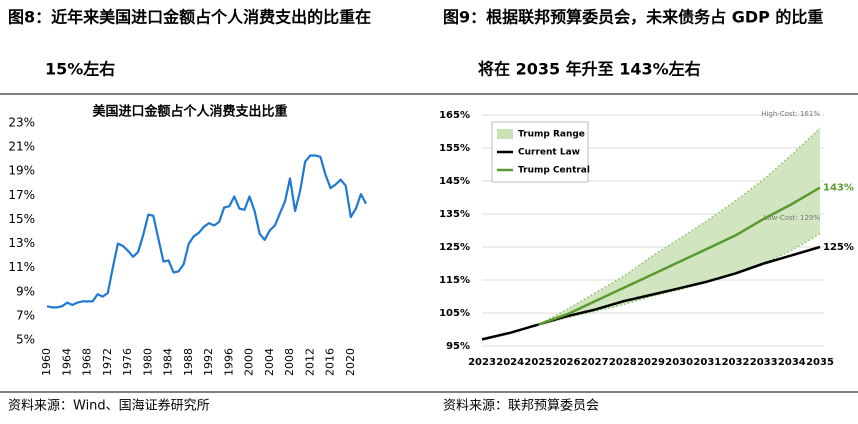 The height and width of the screenshot is (424, 858). I want to click on x-tick-label: 2016, so click(330, 362).